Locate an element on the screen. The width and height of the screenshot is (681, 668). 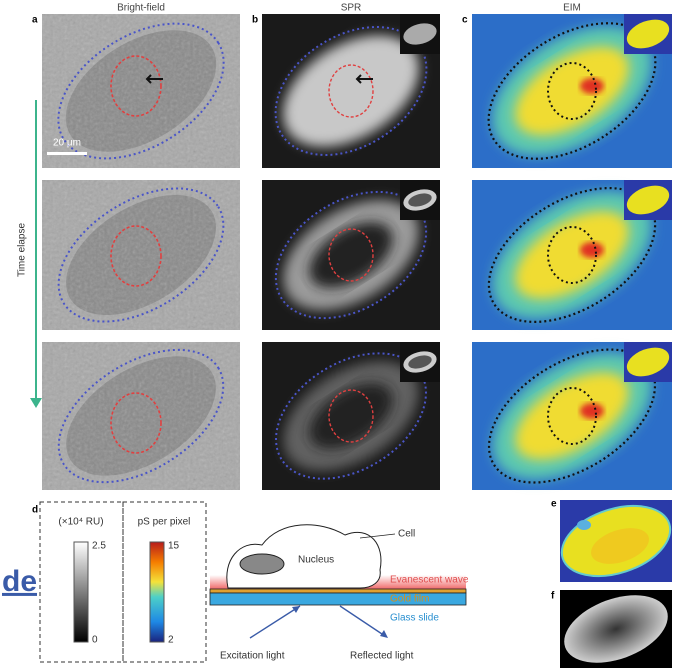
column-title: EIM is located at coordinates (572, 8).